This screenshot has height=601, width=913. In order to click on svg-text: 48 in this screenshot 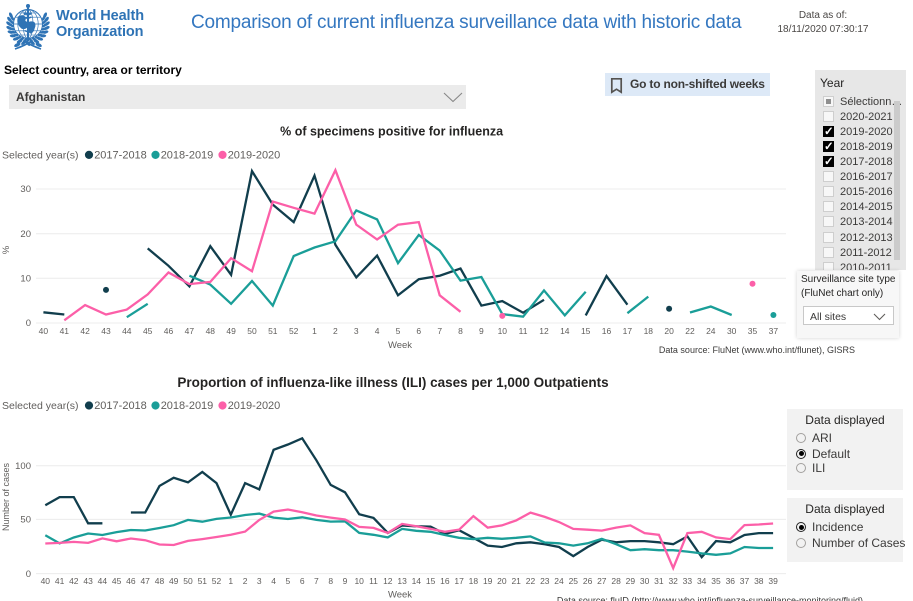, I will do `click(211, 331)`.